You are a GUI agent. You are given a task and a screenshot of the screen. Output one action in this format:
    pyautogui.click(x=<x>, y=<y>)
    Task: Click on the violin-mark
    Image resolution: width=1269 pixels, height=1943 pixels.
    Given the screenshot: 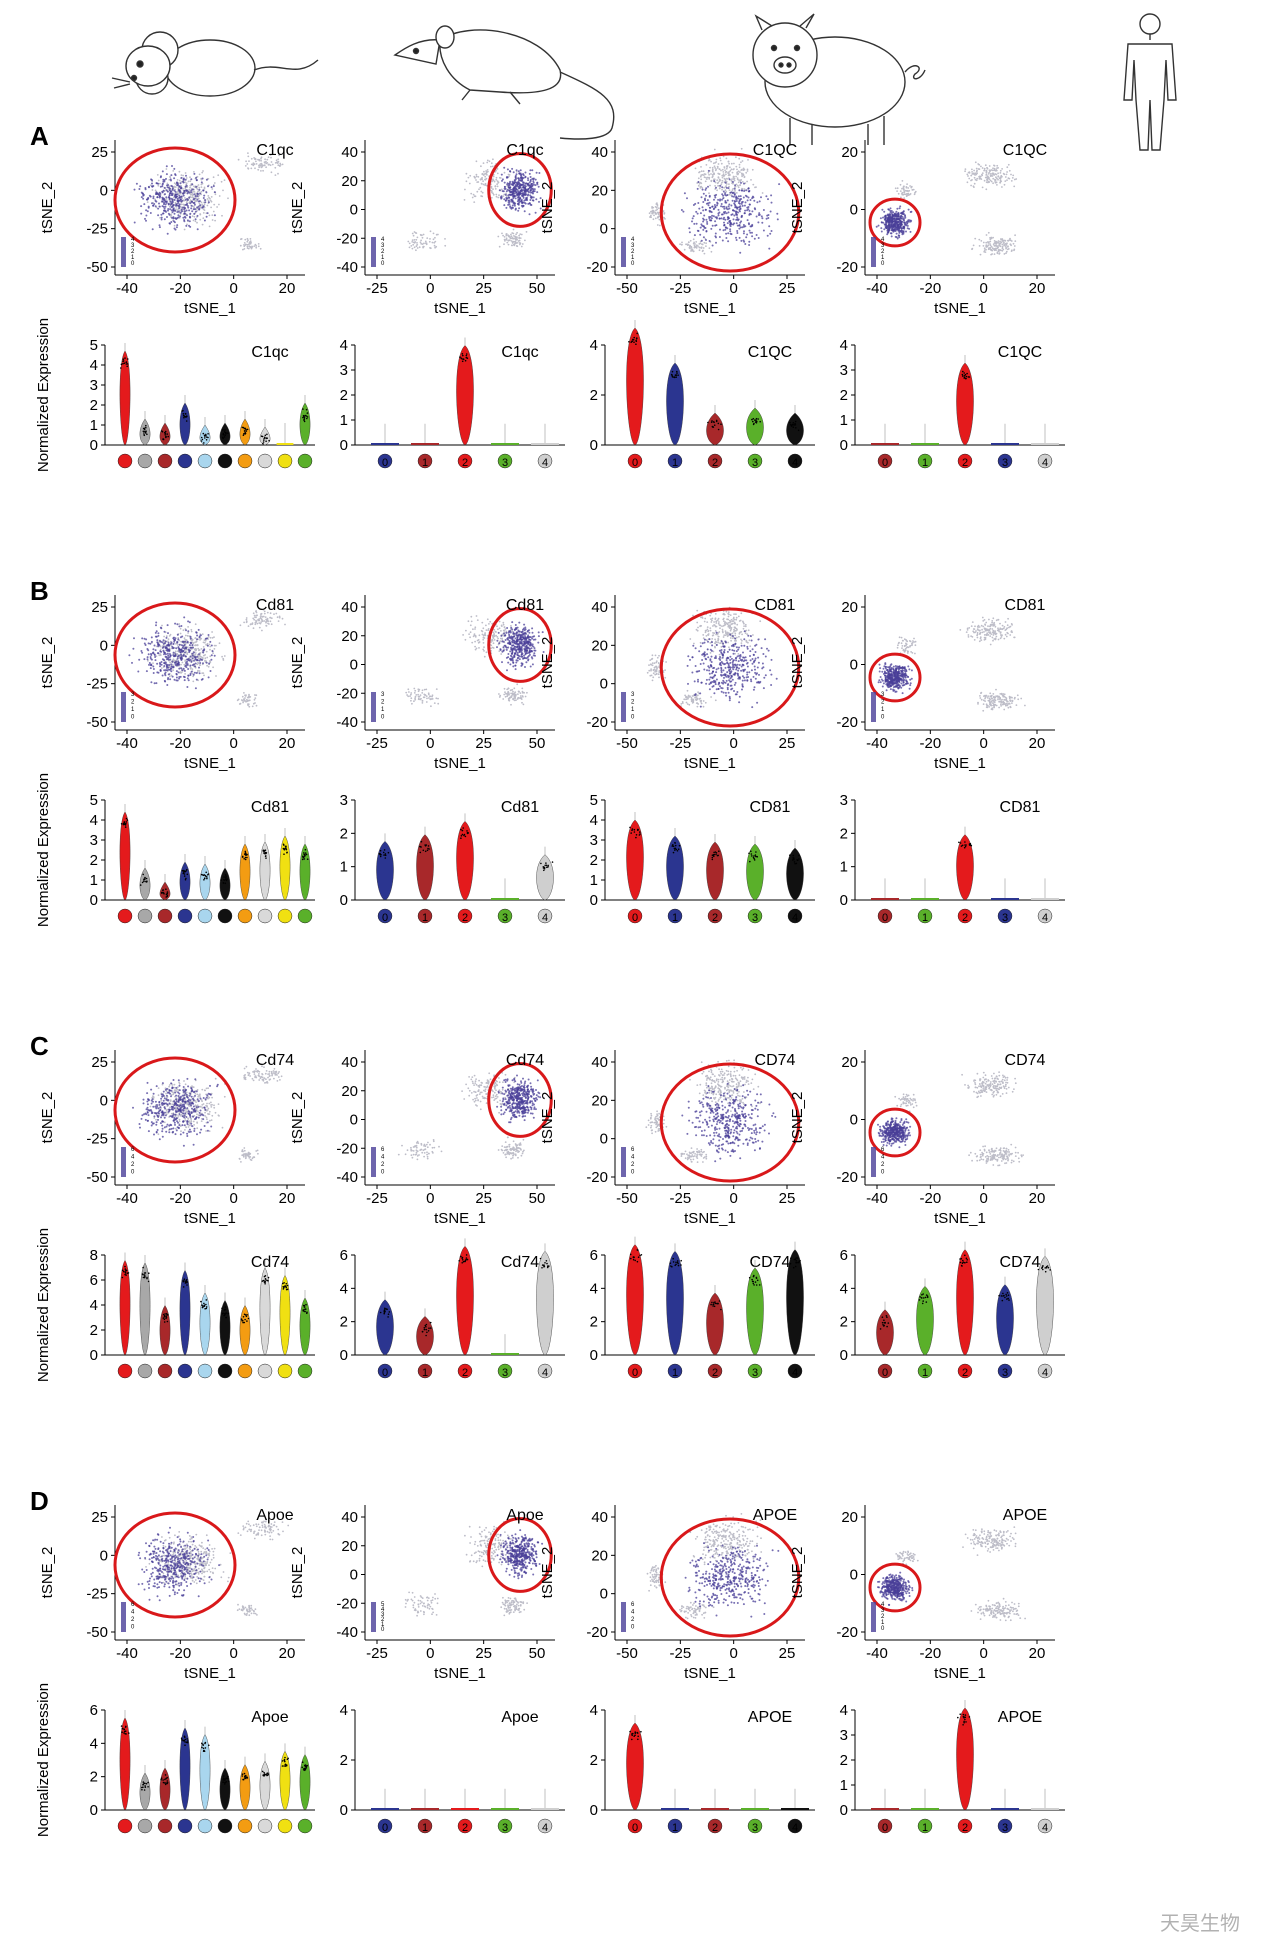 What is the action you would take?
    pyautogui.click(x=125, y=1315)
    